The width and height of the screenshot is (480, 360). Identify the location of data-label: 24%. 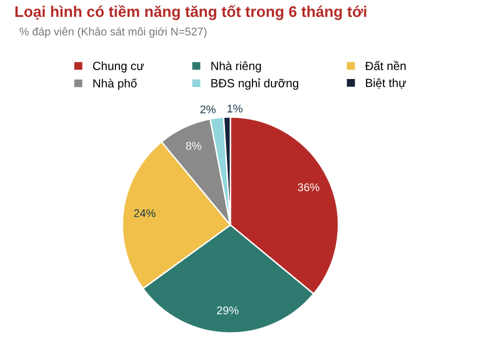
(145, 213).